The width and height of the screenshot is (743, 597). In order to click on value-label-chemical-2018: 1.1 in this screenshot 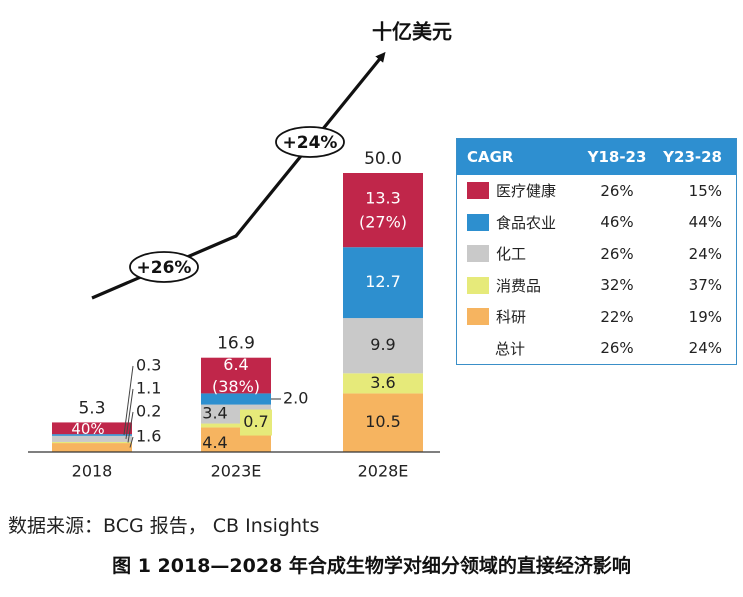, I will do `click(148, 388)`.